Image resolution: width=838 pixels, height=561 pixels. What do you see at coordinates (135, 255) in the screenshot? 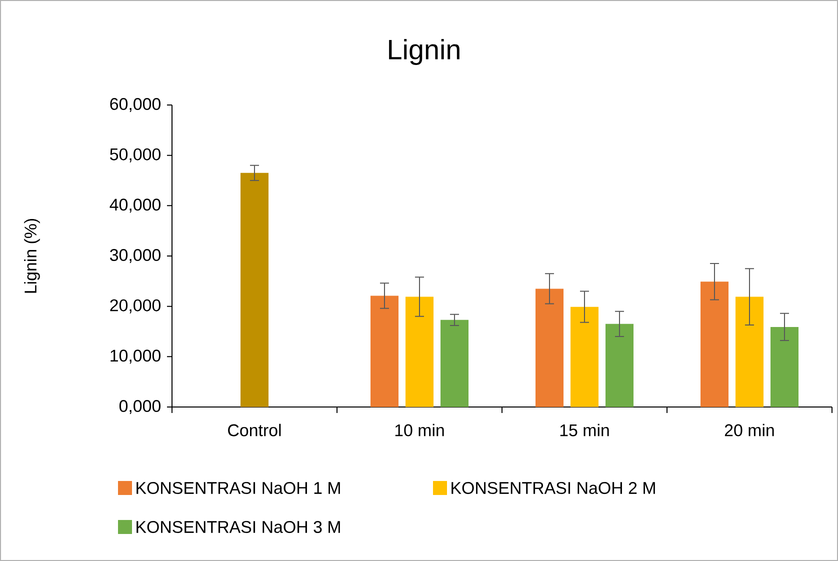
I see `y-tick-label: 30,000` at bounding box center [135, 255].